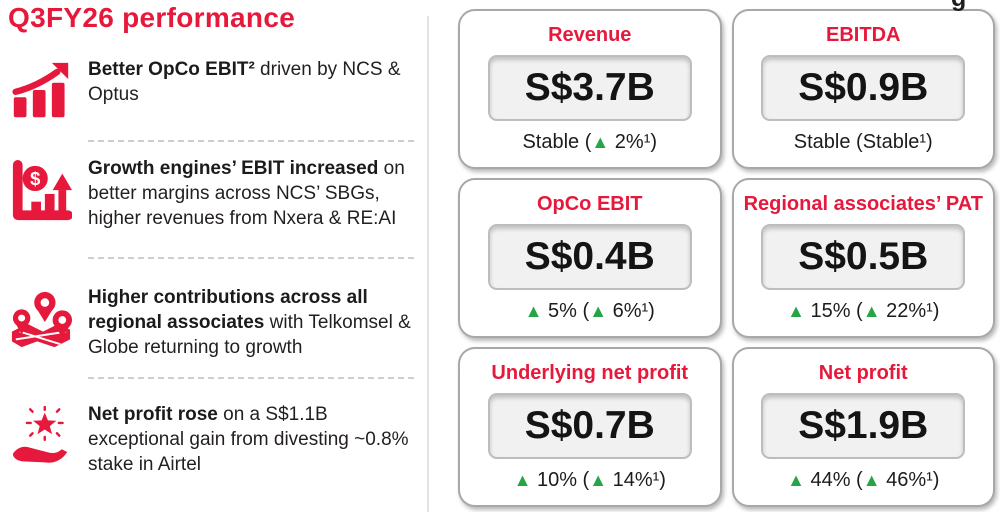 This screenshot has height=512, width=1000. What do you see at coordinates (590, 373) in the screenshot?
I see `metric-label: Underlying net profit` at bounding box center [590, 373].